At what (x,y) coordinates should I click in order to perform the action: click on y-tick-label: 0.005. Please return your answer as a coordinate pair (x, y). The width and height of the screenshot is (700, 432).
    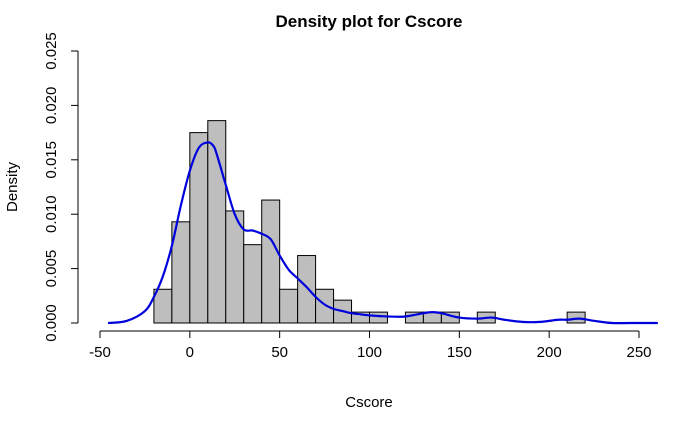
    Looking at the image, I should click on (51, 269).